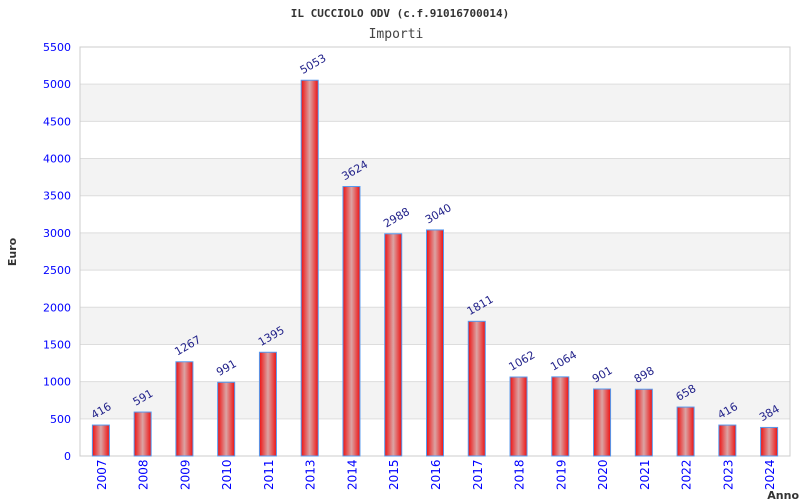 This screenshot has width=800, height=500. Describe the element at coordinates (313, 64) in the screenshot. I see `data-label: 5053` at that location.